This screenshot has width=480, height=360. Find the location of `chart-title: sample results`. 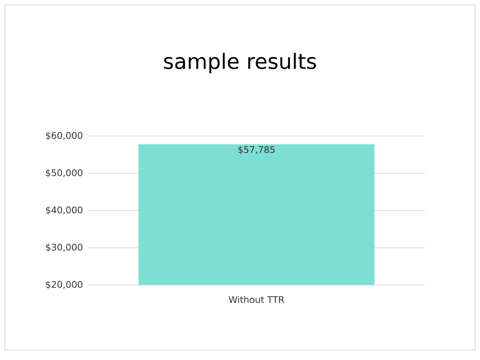

chart-title: sample results is located at coordinates (240, 63).